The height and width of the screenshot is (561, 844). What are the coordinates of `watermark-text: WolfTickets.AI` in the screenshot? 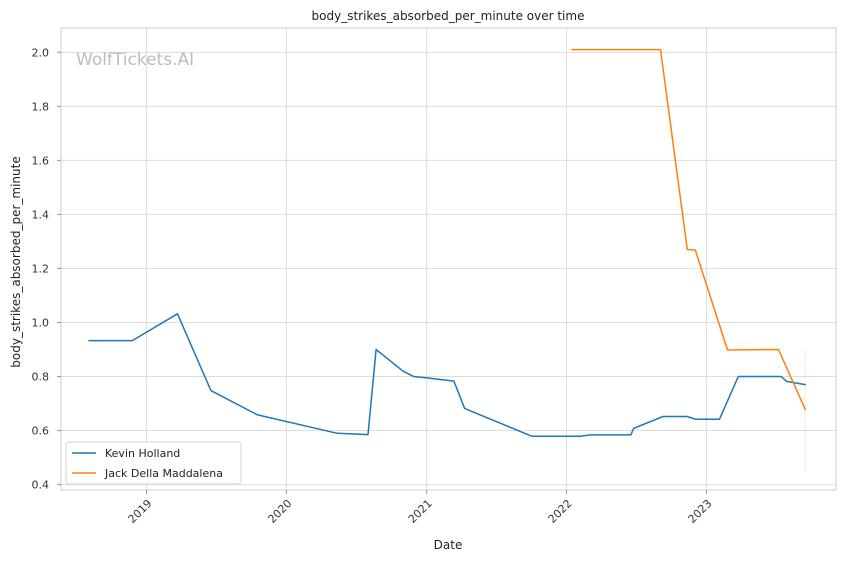 It's located at (135, 60).